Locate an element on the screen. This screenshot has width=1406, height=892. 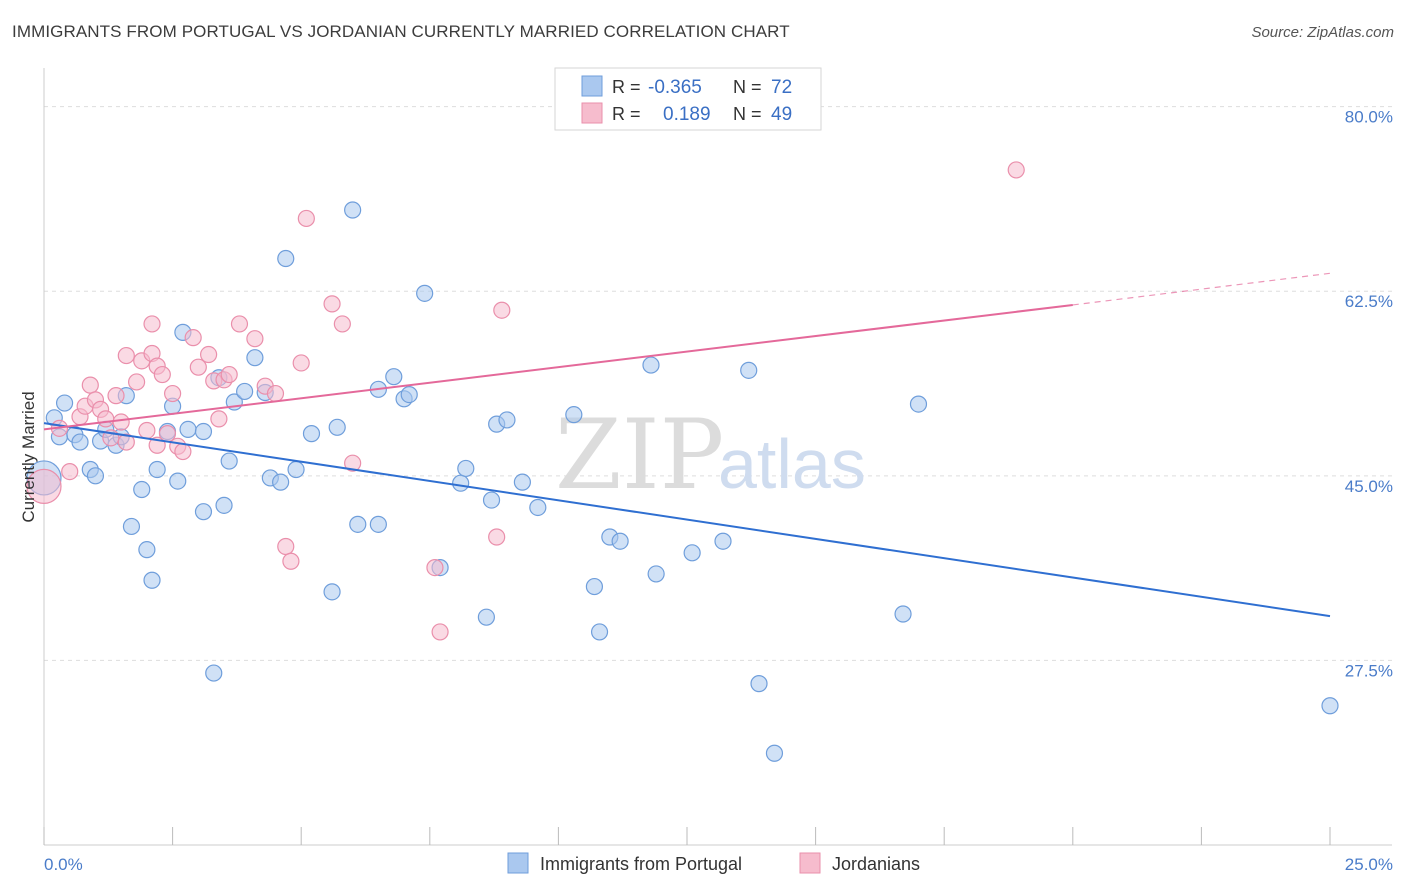
legend-item-jordanians: Jordanians is located at coordinates (876, 864).